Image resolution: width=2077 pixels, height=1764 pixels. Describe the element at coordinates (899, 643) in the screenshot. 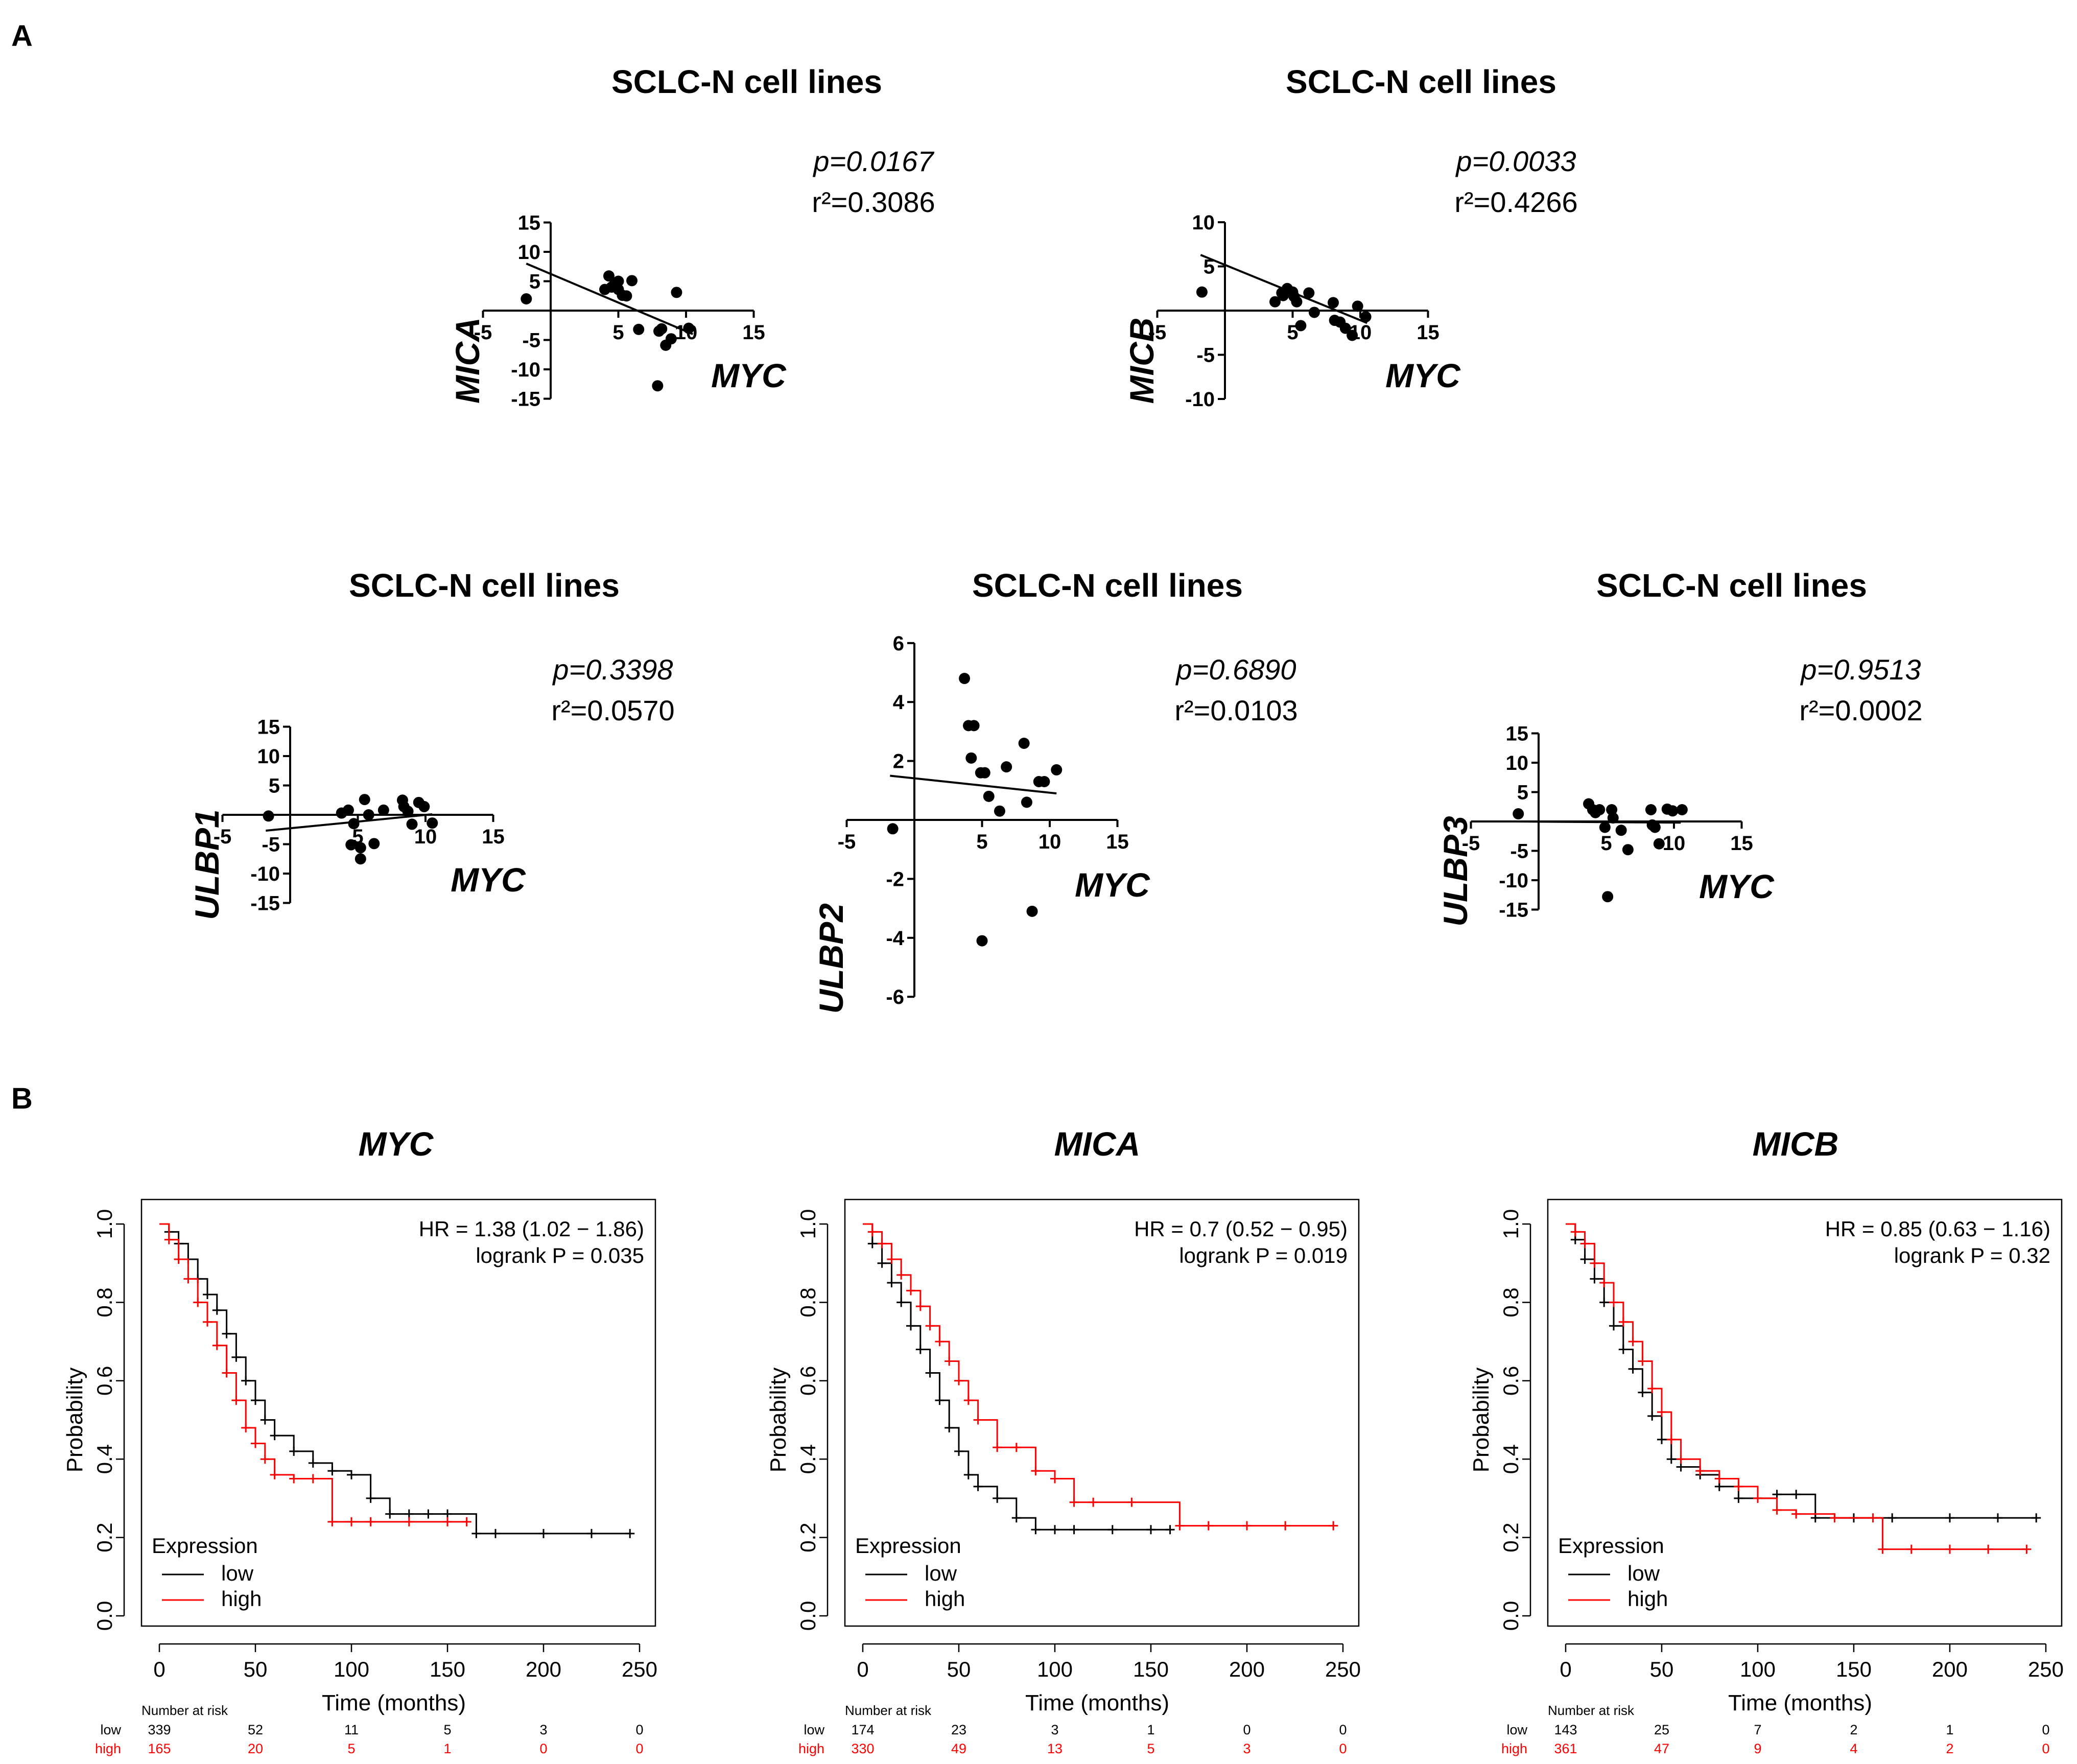

I see `y-tick-label: 6` at that location.